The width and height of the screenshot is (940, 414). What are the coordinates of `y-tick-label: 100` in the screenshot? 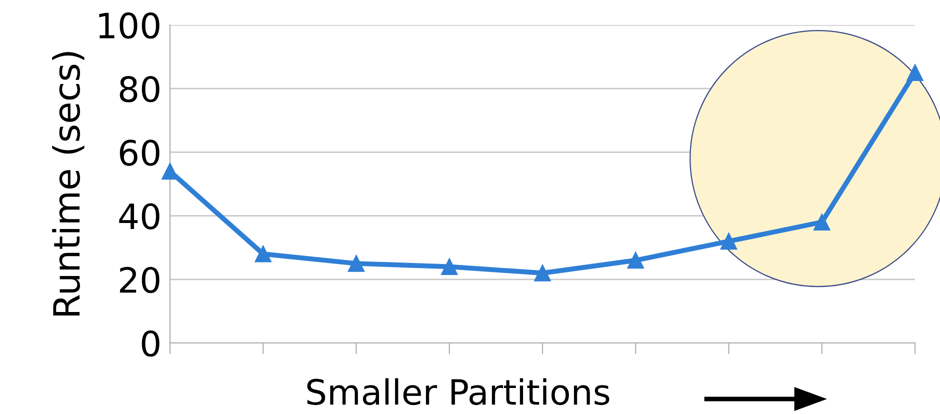 It's located at (129, 25).